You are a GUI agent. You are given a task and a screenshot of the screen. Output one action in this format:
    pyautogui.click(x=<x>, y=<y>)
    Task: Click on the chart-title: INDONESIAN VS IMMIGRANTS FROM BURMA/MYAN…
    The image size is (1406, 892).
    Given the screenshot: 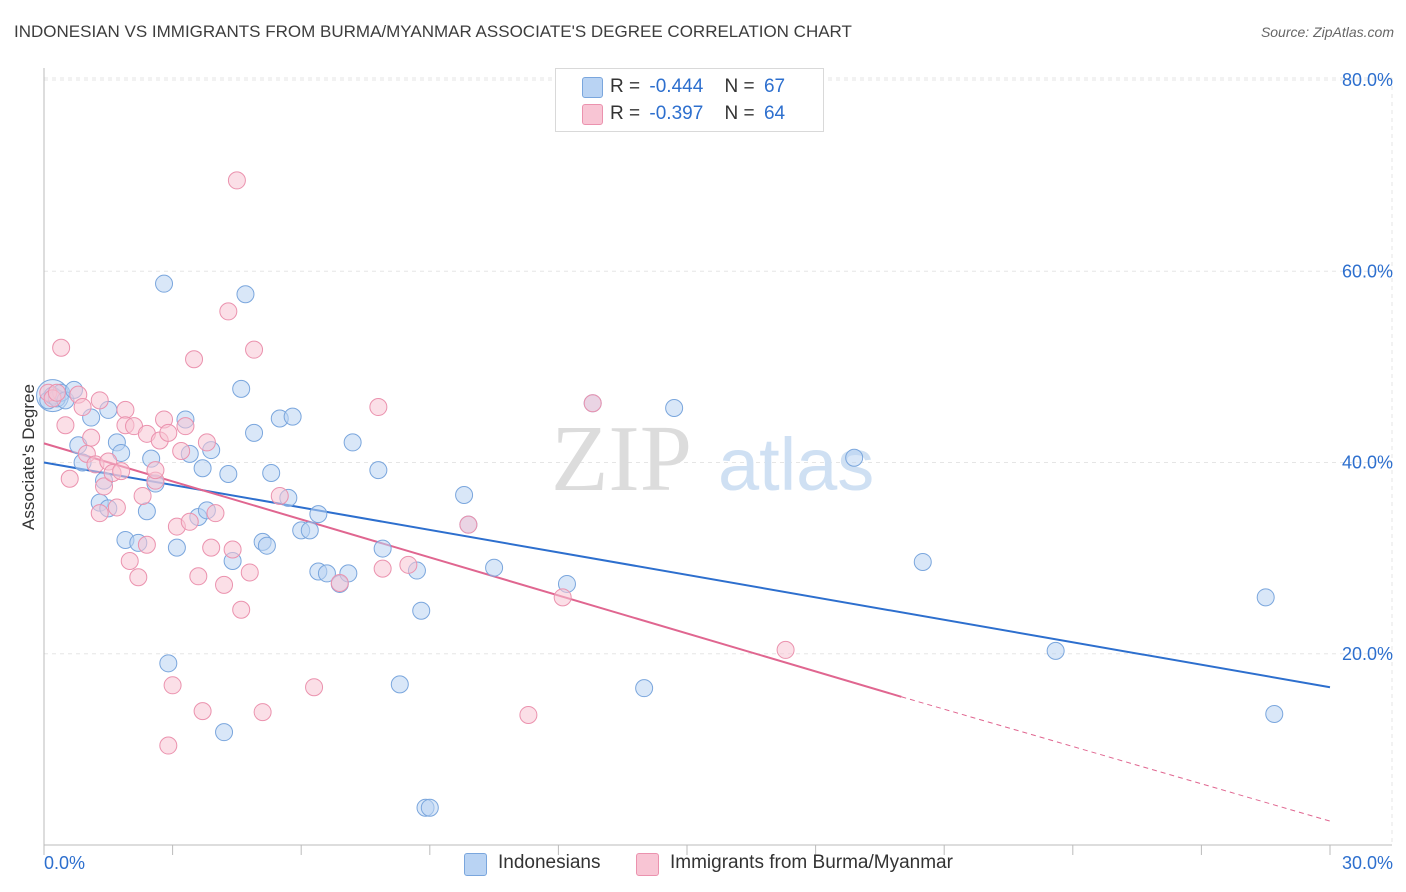 What is the action you would take?
    pyautogui.click(x=433, y=31)
    